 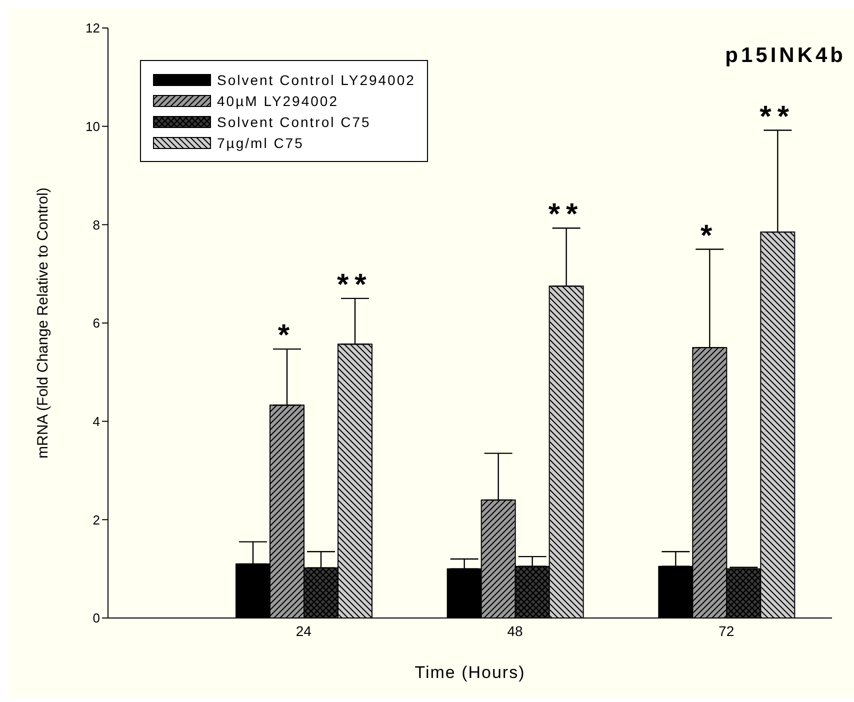 I want to click on y-tick-label: 6, so click(x=96, y=323).